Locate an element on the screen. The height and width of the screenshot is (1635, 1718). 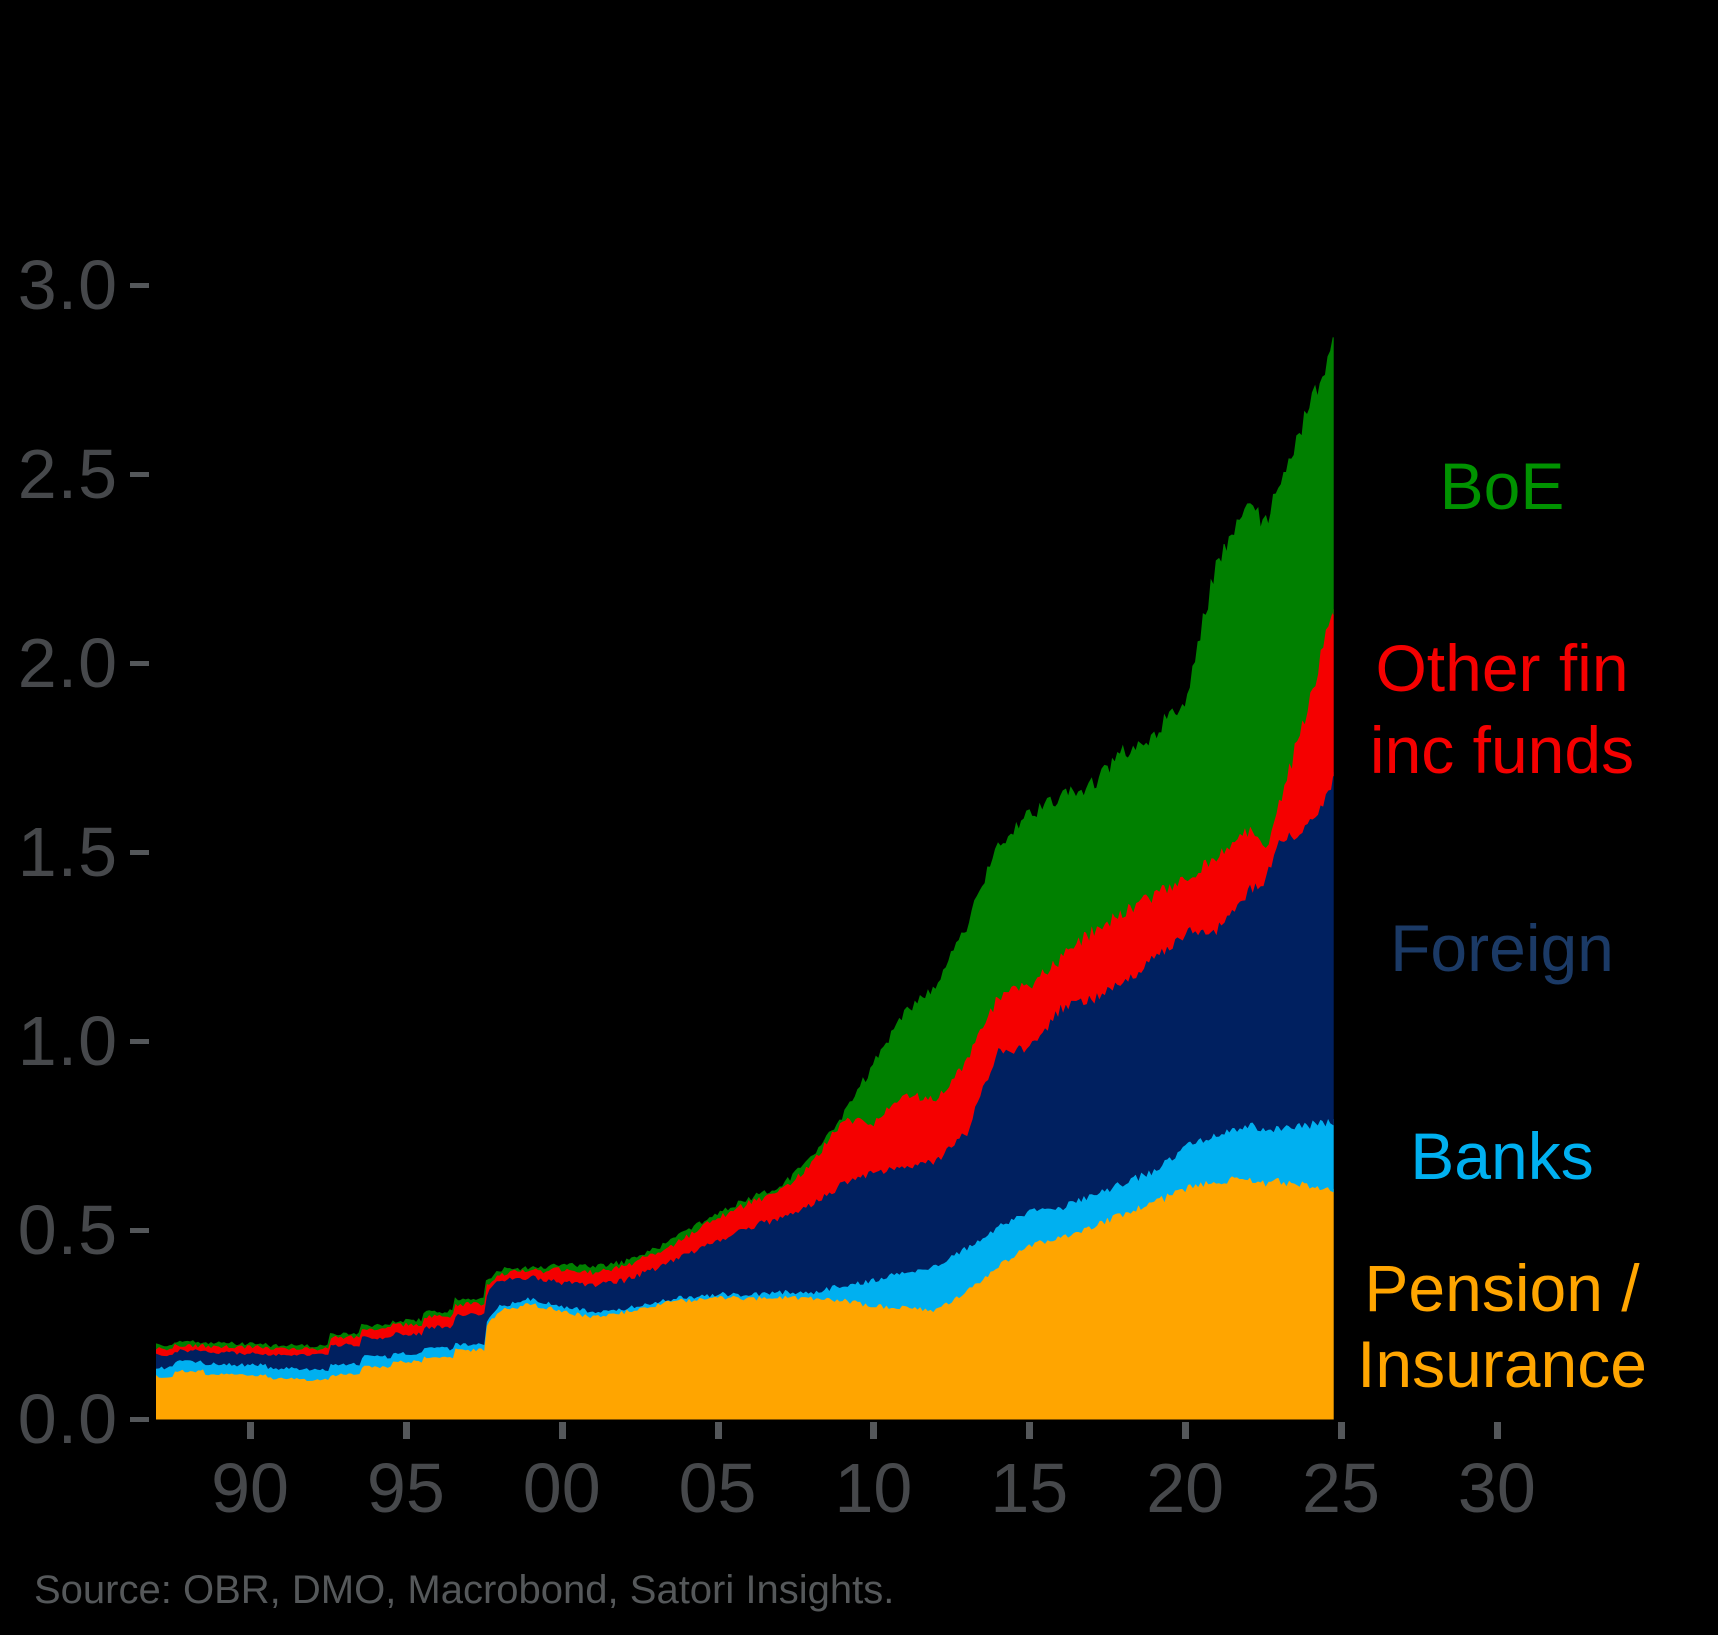
x-axis-label-05: 05 is located at coordinates (717, 1488).